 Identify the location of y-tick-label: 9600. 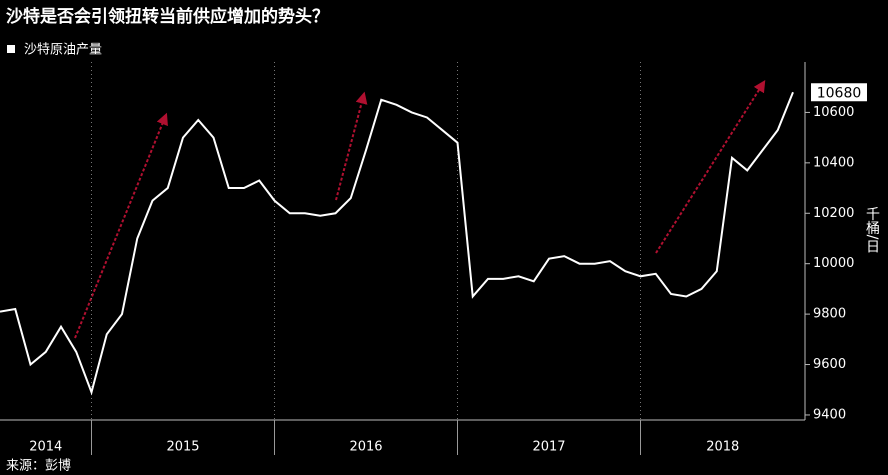
(829, 364).